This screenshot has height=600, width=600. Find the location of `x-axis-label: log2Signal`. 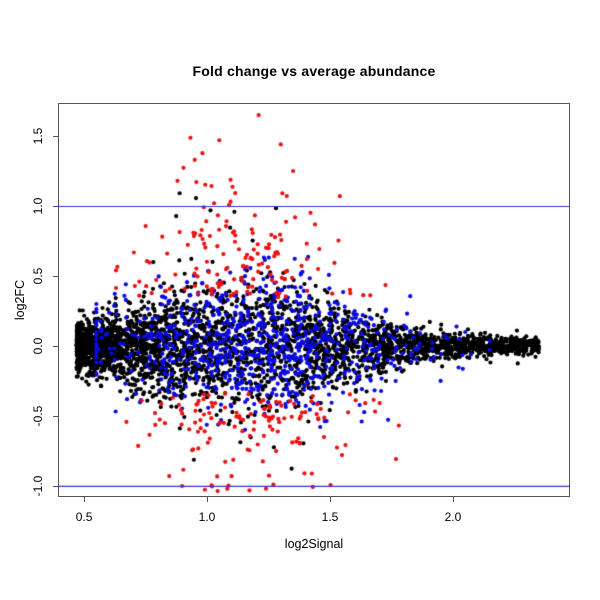

x-axis-label: log2Signal is located at coordinates (314, 544).